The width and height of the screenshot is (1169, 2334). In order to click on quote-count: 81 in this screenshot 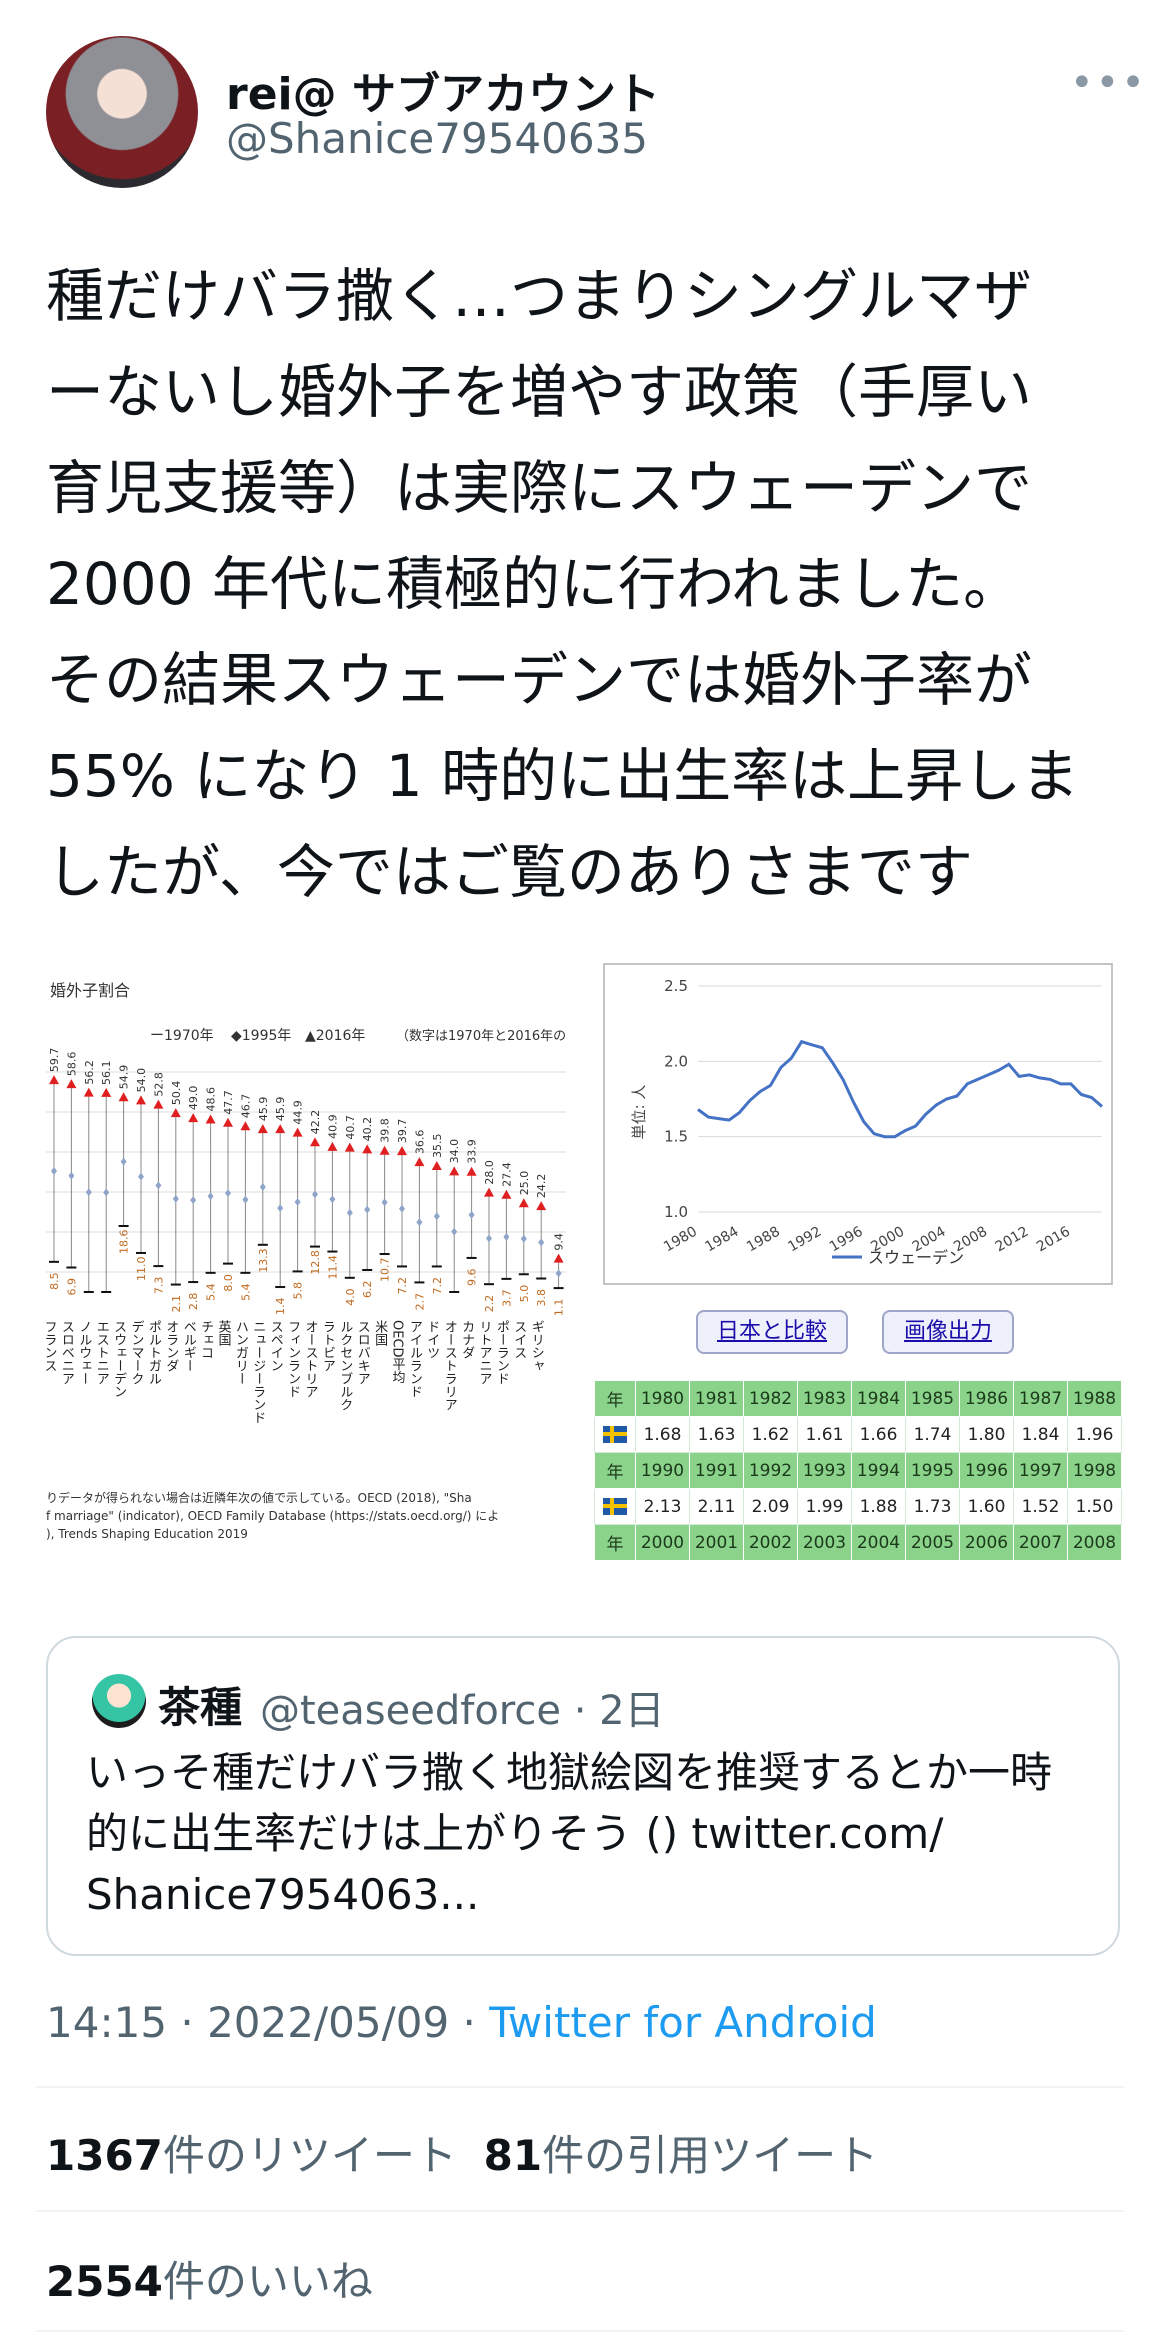, I will do `click(513, 2155)`.